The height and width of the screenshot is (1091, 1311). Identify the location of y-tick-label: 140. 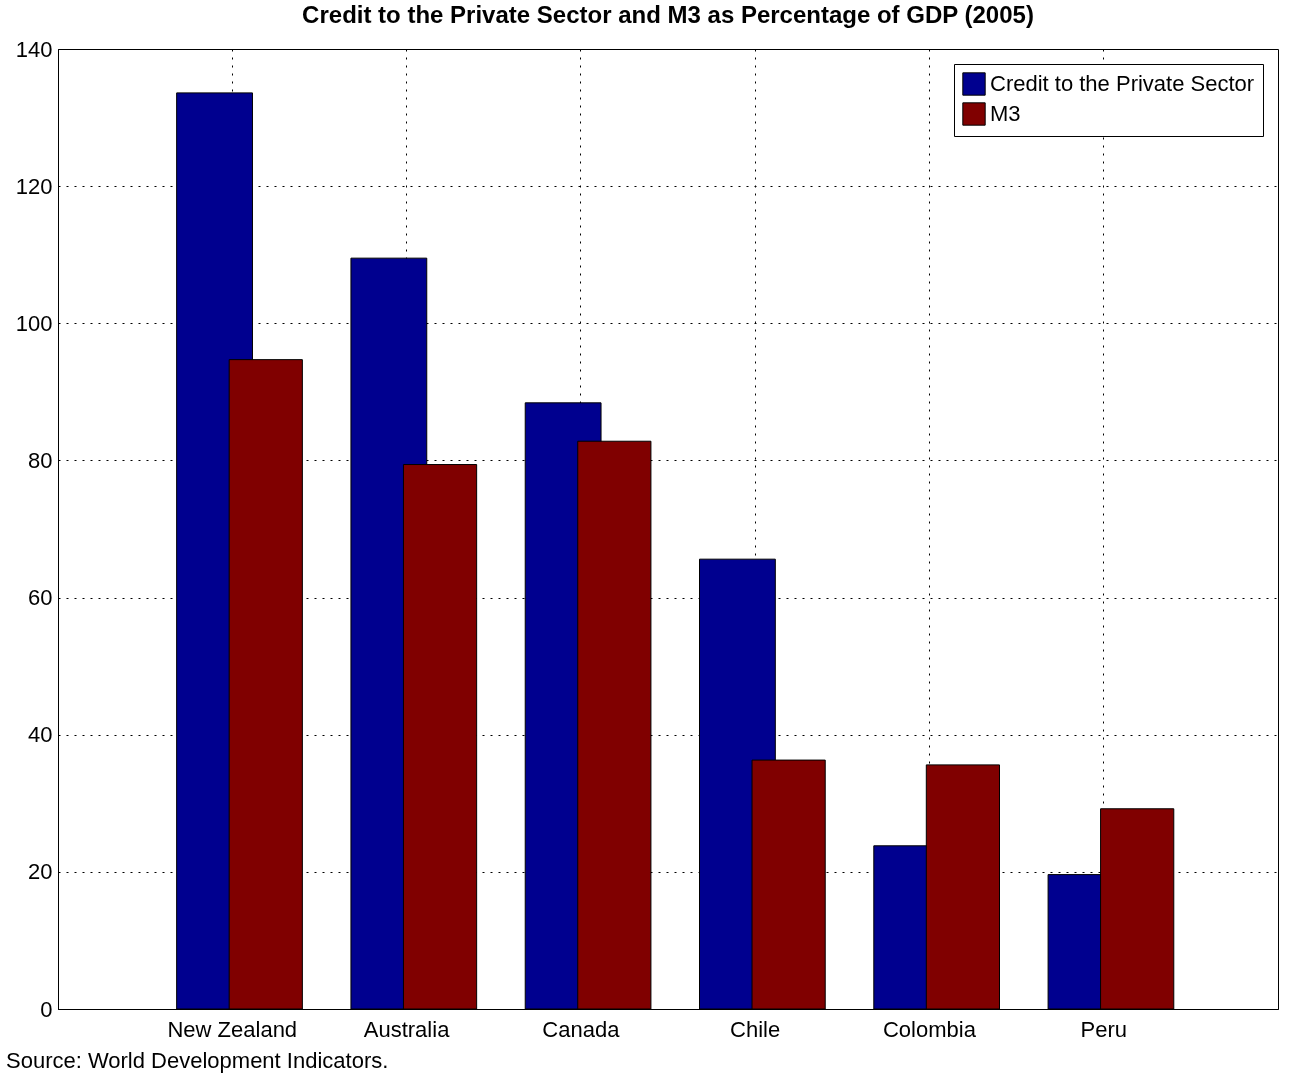
(34, 49).